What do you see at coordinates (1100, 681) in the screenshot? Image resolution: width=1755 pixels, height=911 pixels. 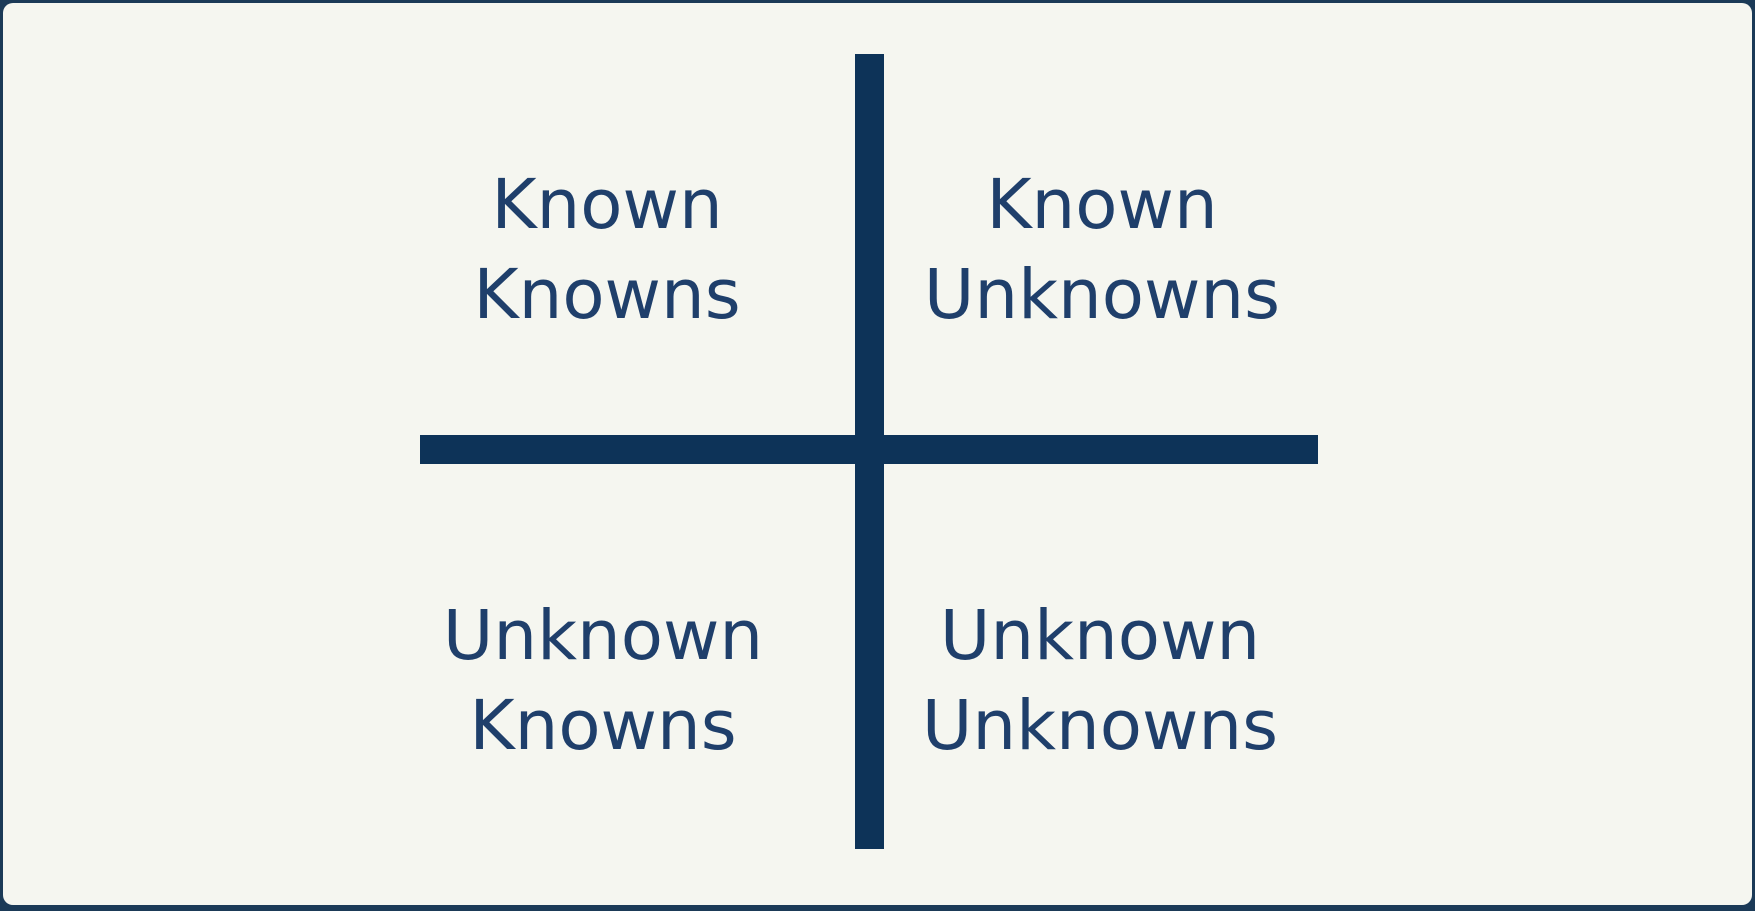 I see `quadrant-unknown-unknowns: Unknown Unknowns` at bounding box center [1100, 681].